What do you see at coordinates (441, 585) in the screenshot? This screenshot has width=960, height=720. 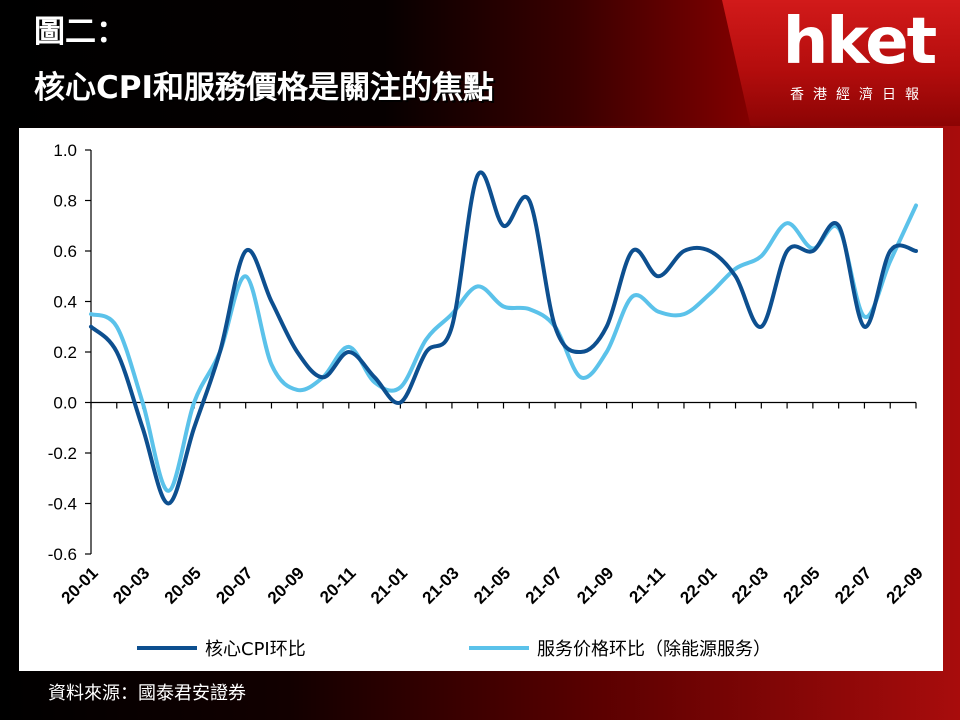 I see `x-tick-label: 21-03` at bounding box center [441, 585].